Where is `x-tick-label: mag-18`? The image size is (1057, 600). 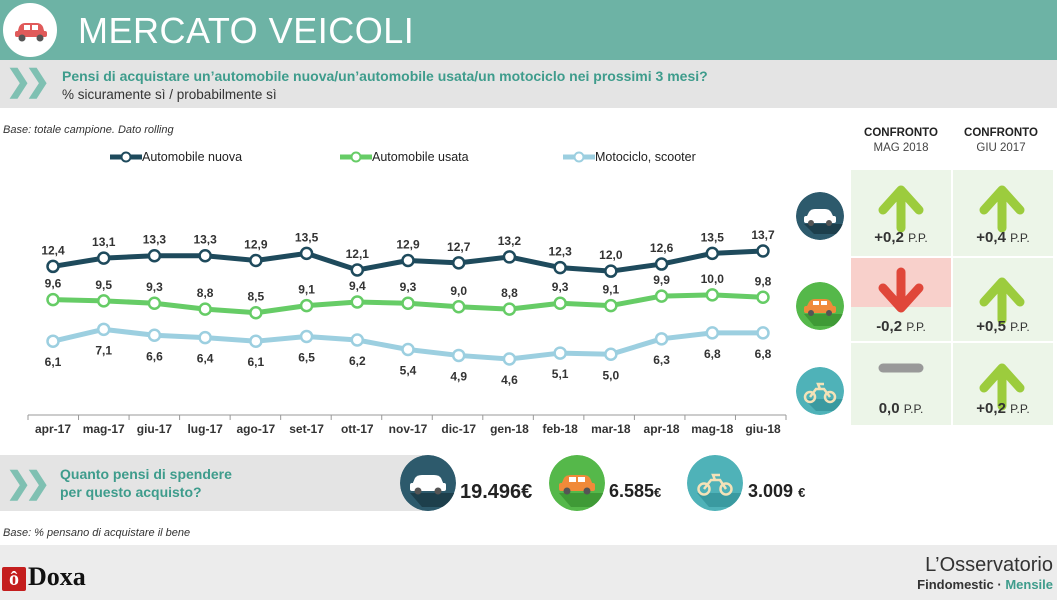 x-tick-label: mag-18 is located at coordinates (712, 429).